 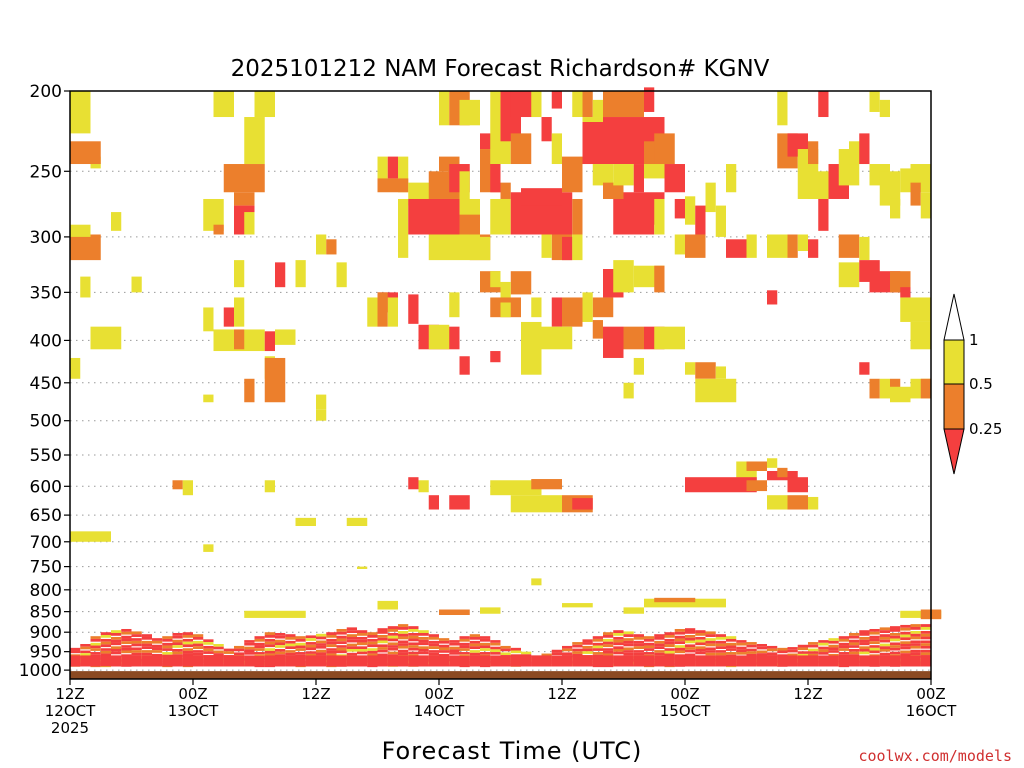 I want to click on y-tick-label: 750, so click(x=46, y=568).